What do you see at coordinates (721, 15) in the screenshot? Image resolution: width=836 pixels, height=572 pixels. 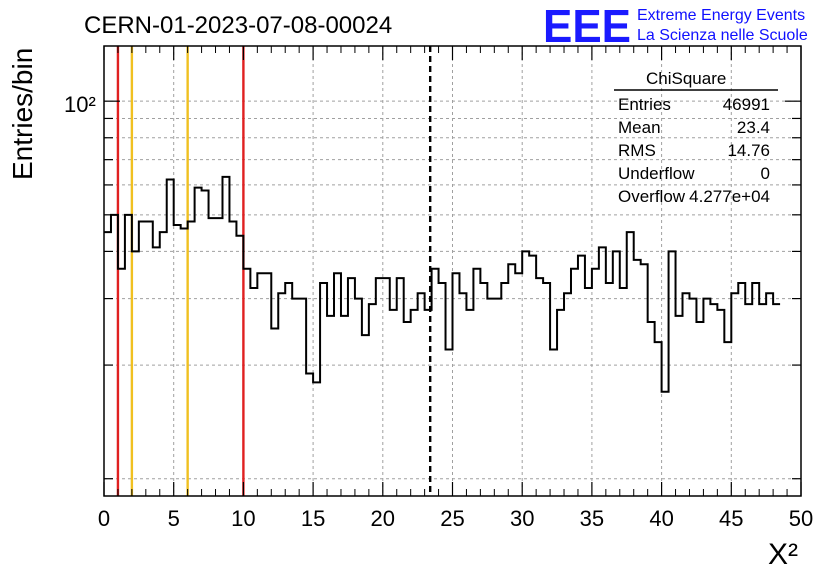 I see `logo-line-1: Extreme Energy Events` at bounding box center [721, 15].